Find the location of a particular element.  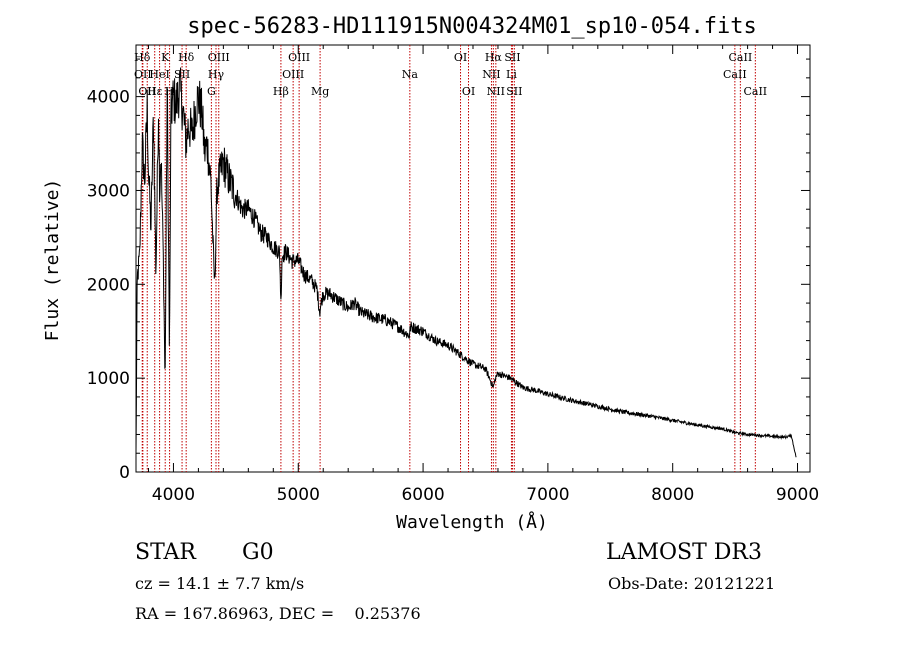

x-tick-label-0: 4000 is located at coordinates (173, 495).